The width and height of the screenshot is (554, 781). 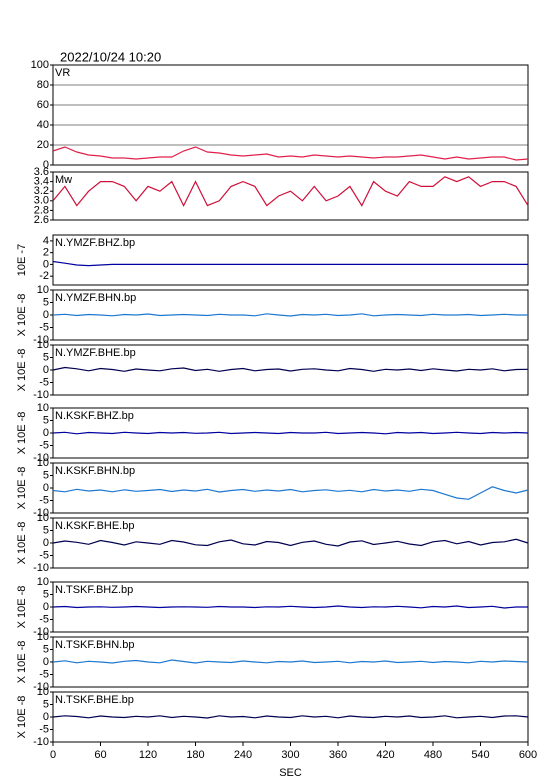 I want to click on panel-label: N.KSKF.BHE.bp, so click(x=94, y=526).